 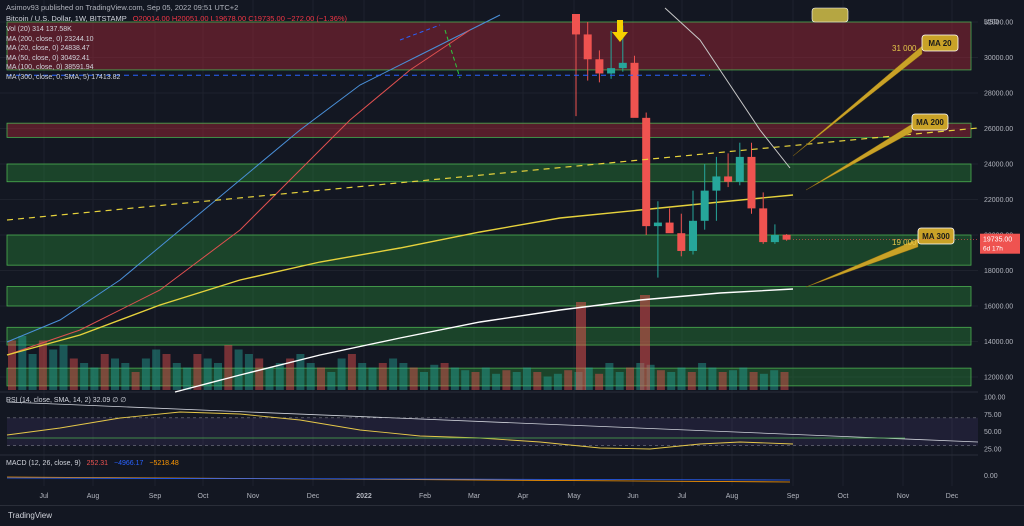 I want to click on indicator-label: MA (100, close, 0), so click(x=35, y=67).